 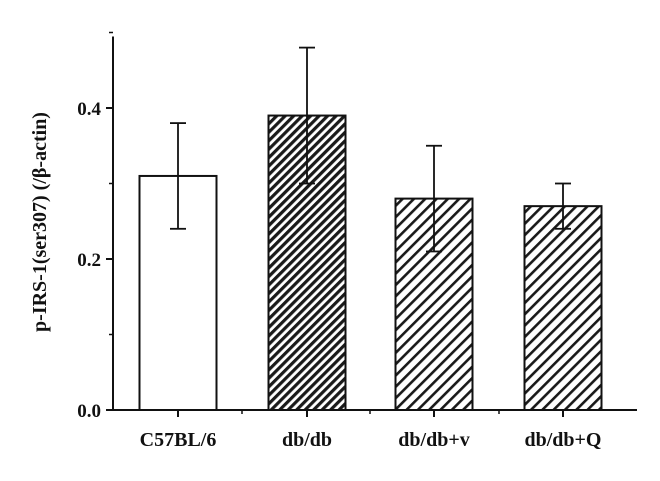 What do you see at coordinates (563, 308) in the screenshot?
I see `bar` at bounding box center [563, 308].